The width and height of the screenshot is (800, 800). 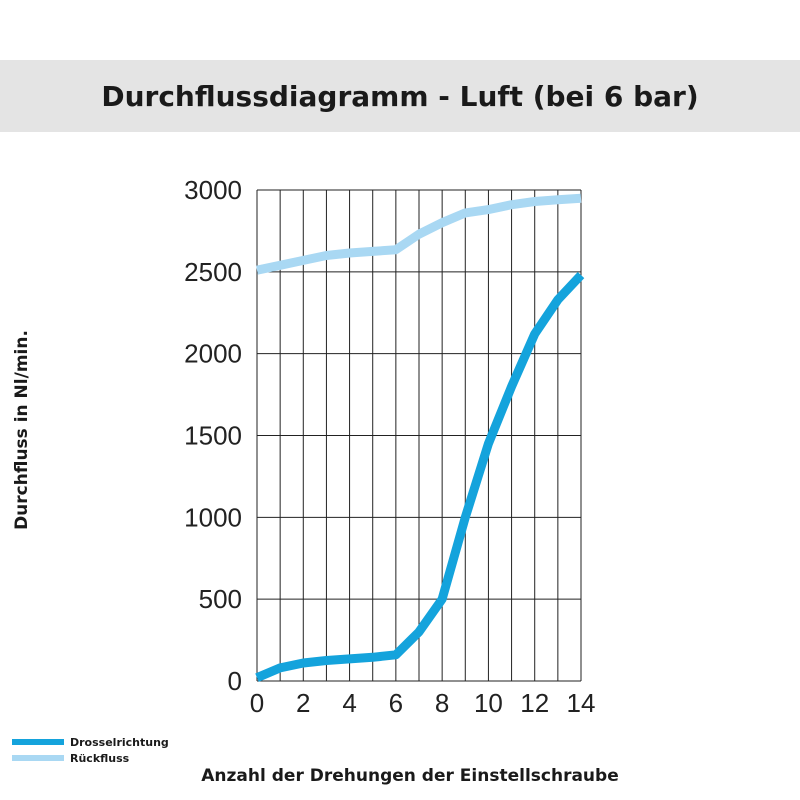 What do you see at coordinates (213, 436) in the screenshot?
I see `y-tick-label-1500: 1500` at bounding box center [213, 436].